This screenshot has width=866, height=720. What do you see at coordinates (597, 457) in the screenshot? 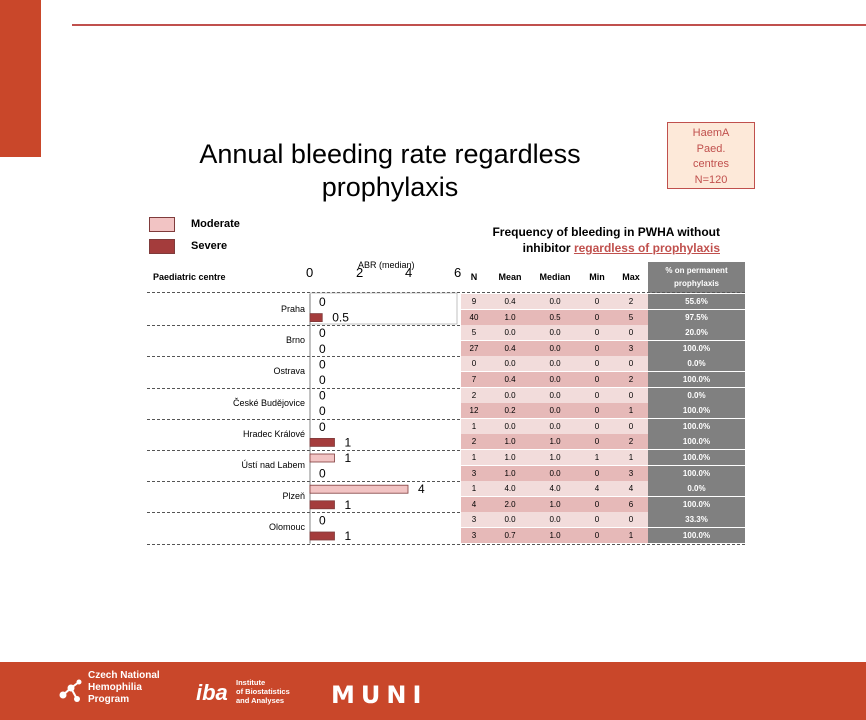
I see `cell-min-moderate: 1` at bounding box center [597, 457].